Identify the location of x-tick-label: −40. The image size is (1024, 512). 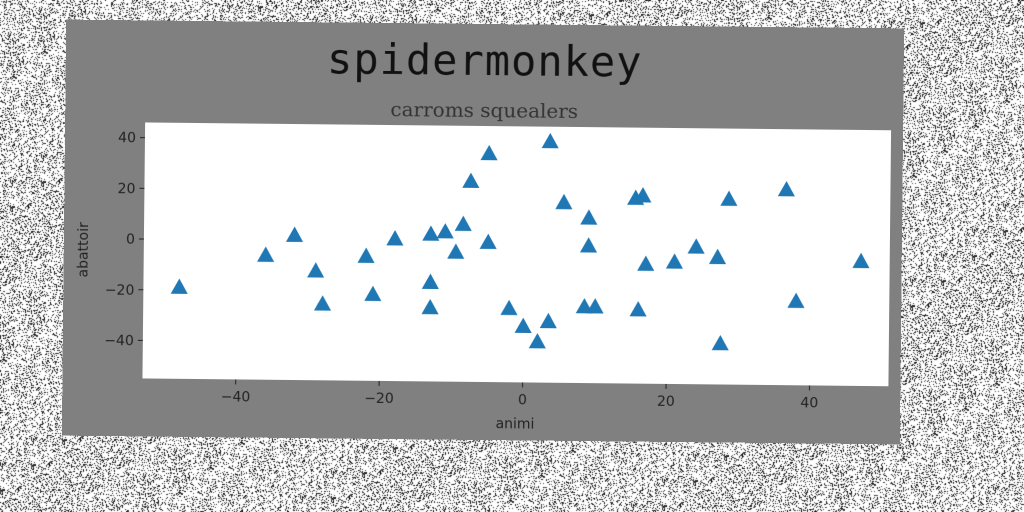
(236, 397).